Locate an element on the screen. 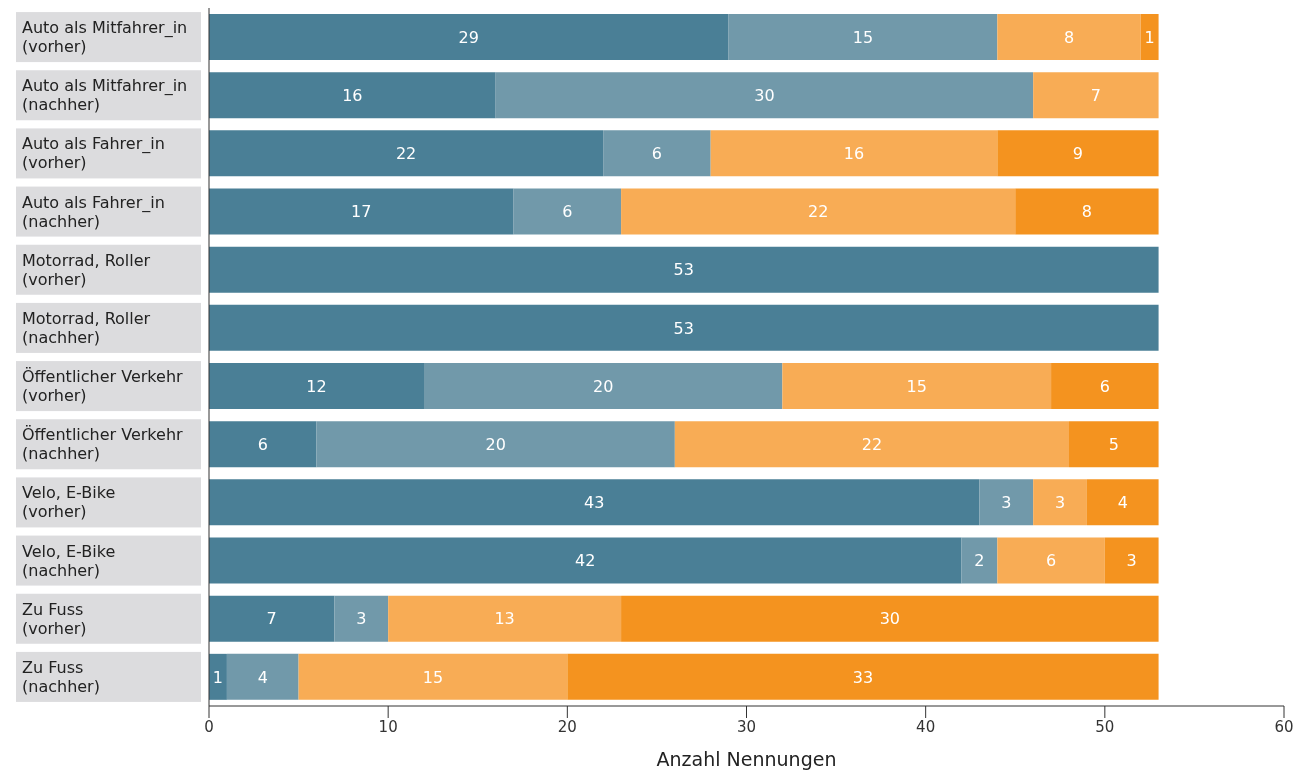 This screenshot has height=778, width=1306. y-tick-label: Auto als Fahrer_in (nachher) is located at coordinates (93, 211).